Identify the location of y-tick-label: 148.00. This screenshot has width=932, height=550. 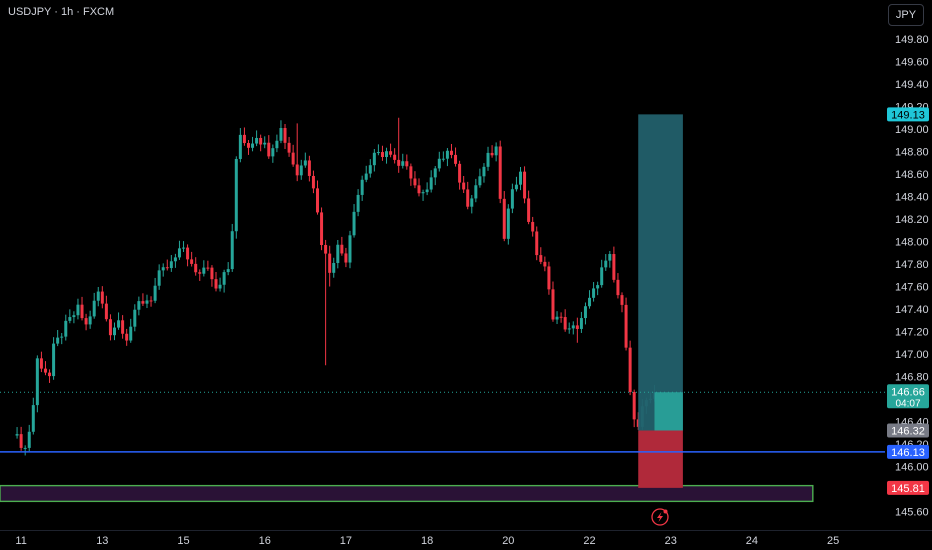
(912, 243).